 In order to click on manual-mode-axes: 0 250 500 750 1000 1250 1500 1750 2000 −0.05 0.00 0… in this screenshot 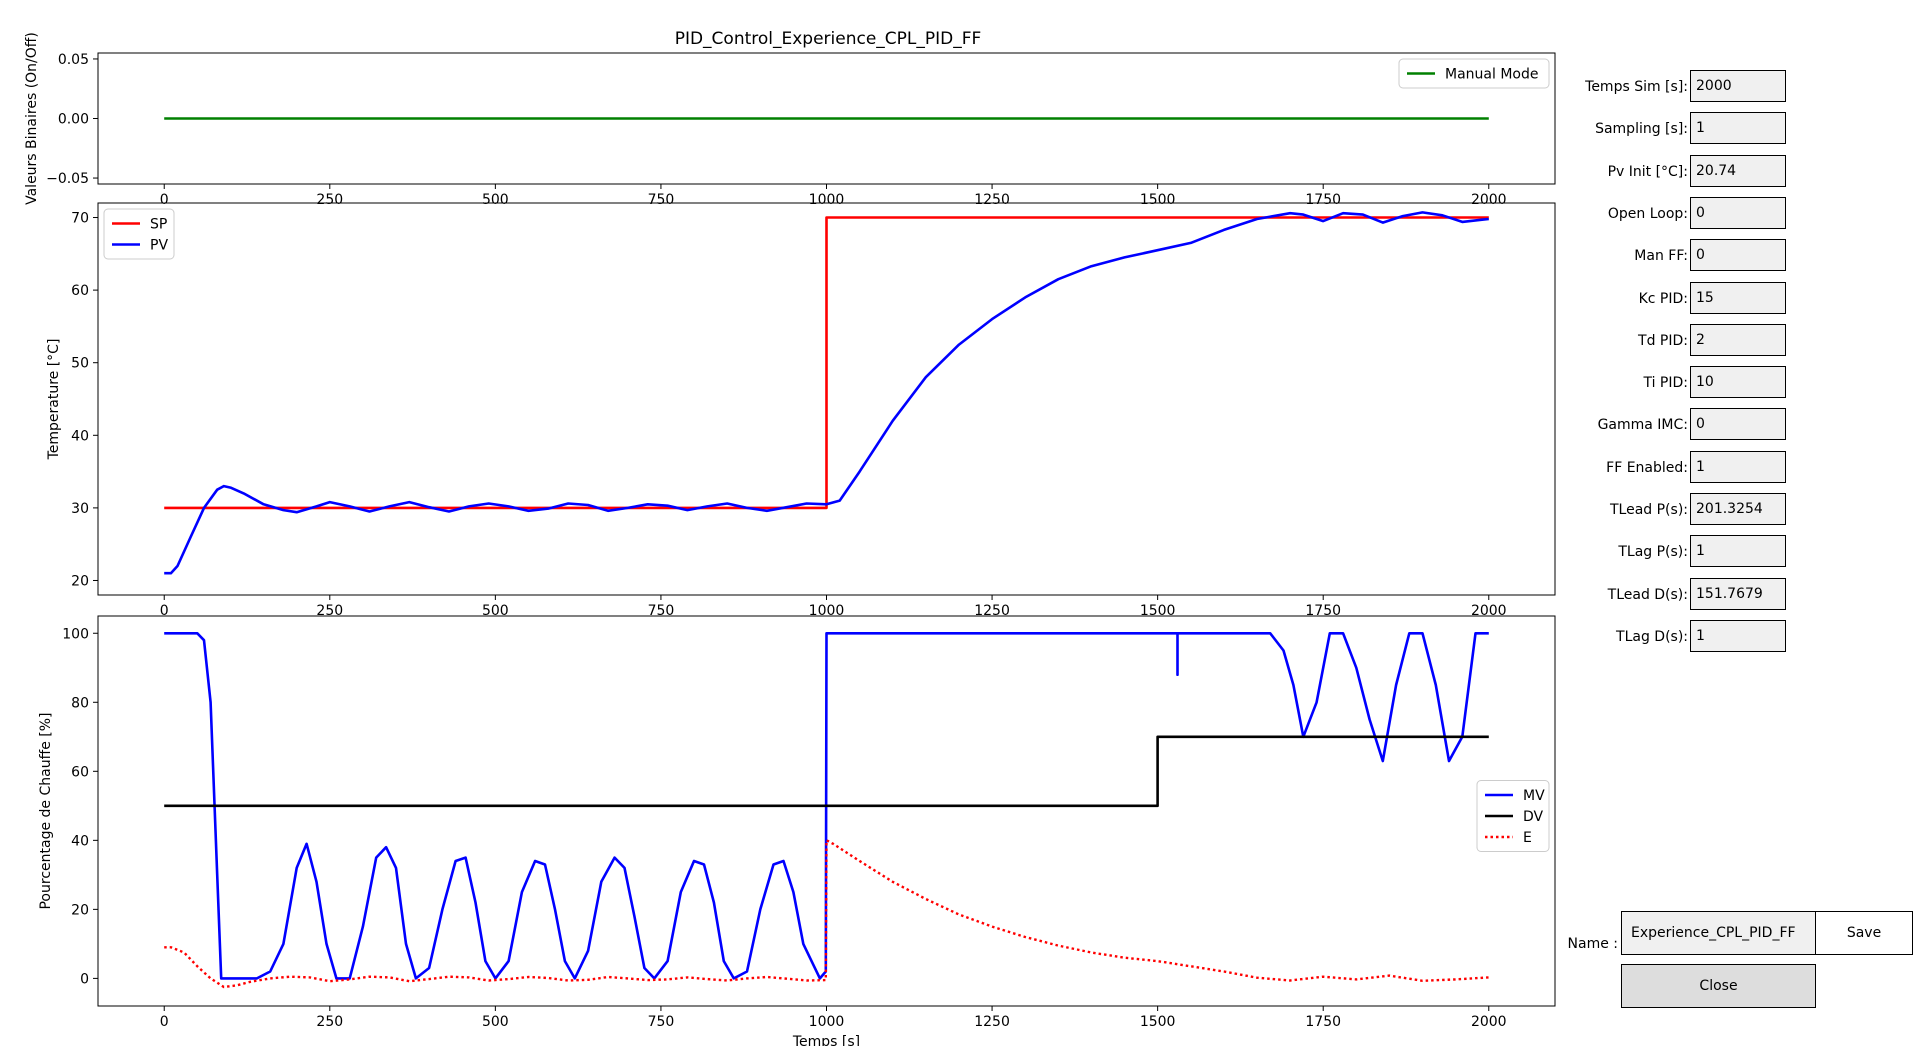, I will do `click(790, 120)`.